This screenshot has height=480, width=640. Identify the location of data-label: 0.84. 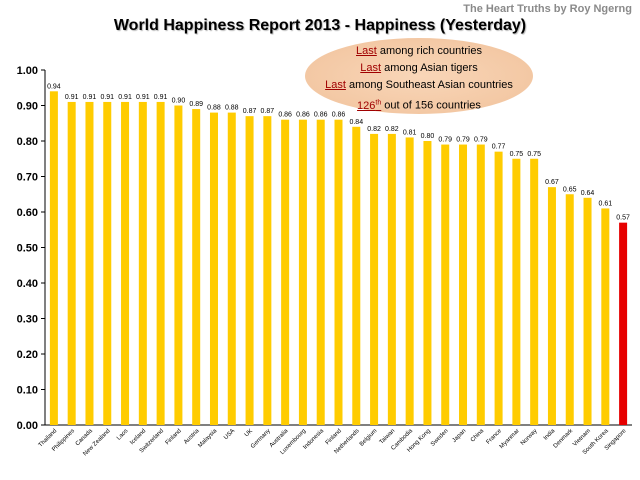
(356, 122).